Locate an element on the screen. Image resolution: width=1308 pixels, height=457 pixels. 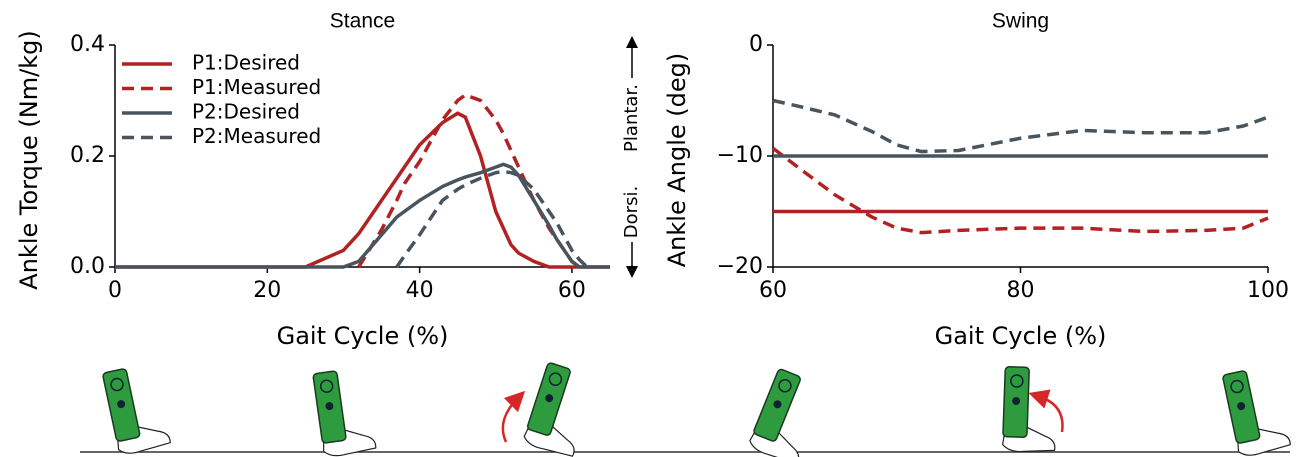
x-tick-label: 20 is located at coordinates (267, 290).